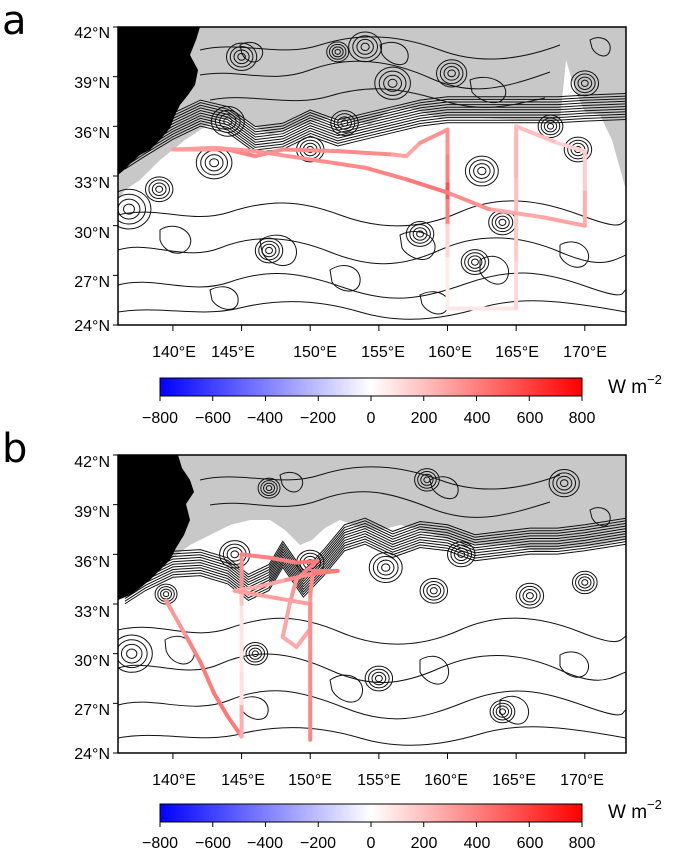 This screenshot has width=685, height=853. Describe the element at coordinates (213, 843) in the screenshot. I see `colorbar-tick-label: −600` at that location.